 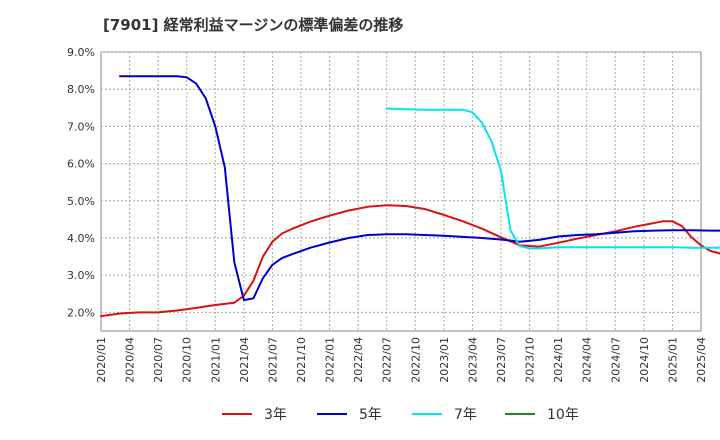 What do you see at coordinates (253, 25) in the screenshot?
I see `chart-title: [7901] 経常利益マージンの標準偏差の推移` at bounding box center [253, 25].